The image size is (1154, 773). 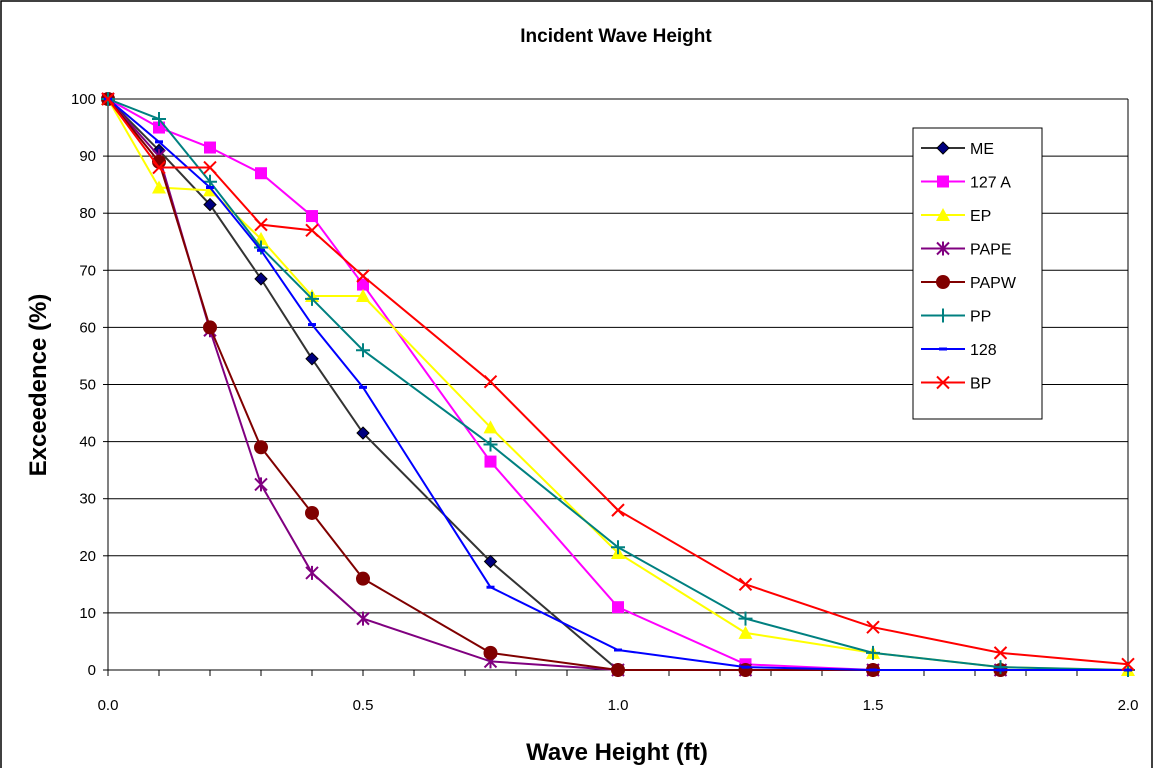 I want to click on y-tick-label: 40, so click(x=87, y=442).